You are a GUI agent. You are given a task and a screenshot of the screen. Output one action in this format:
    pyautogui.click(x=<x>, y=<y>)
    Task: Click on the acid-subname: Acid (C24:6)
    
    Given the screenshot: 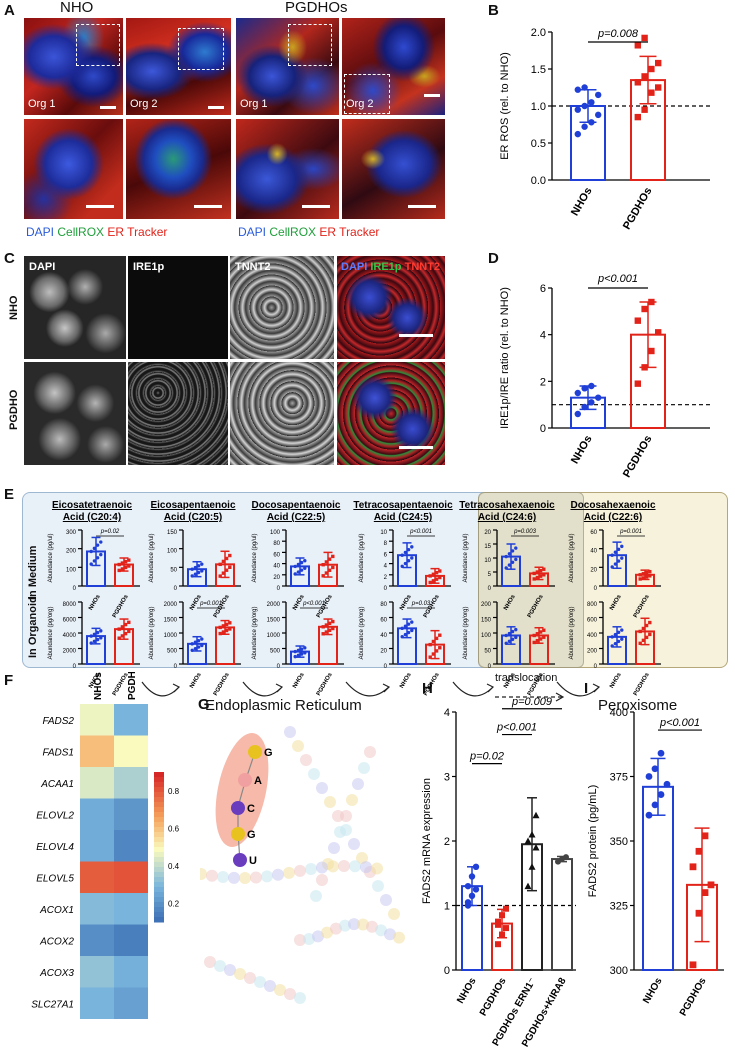 What is the action you would take?
    pyautogui.click(x=507, y=517)
    